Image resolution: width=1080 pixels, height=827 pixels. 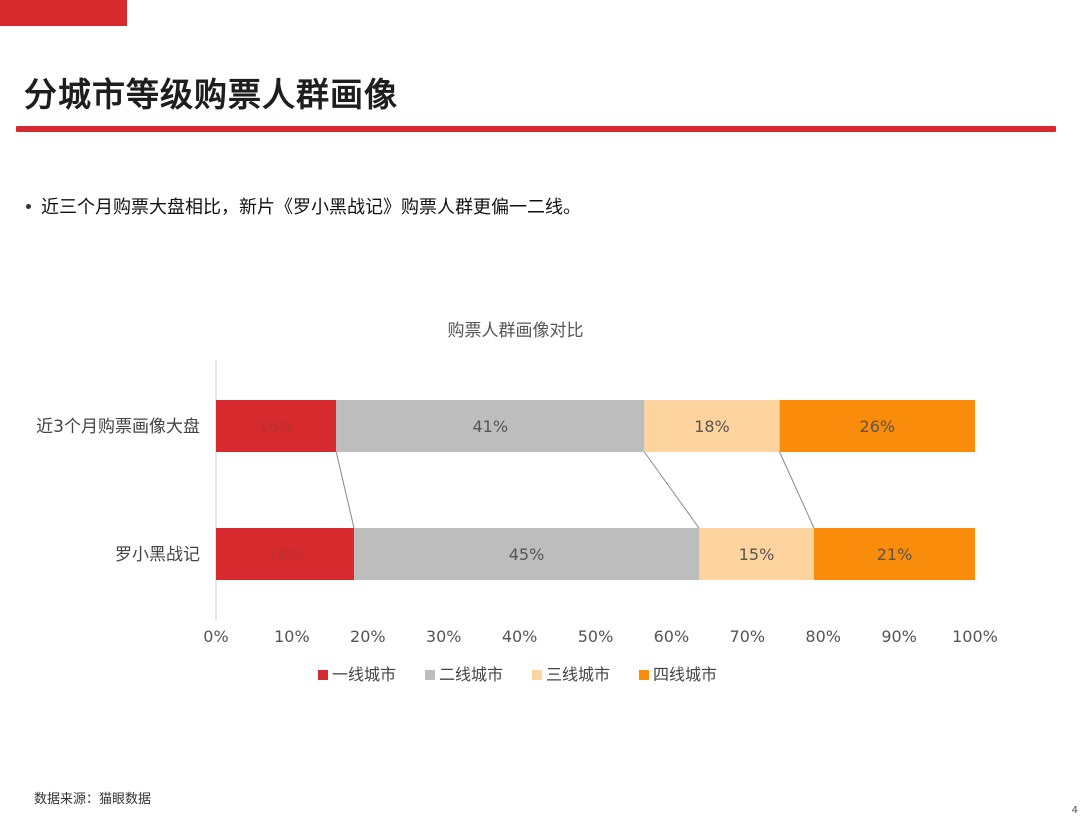 I want to click on bullet-point: 近三个月购票大盘相比，新片《罗小黑战记》购票人群更偏一二线。, so click(x=303, y=206).